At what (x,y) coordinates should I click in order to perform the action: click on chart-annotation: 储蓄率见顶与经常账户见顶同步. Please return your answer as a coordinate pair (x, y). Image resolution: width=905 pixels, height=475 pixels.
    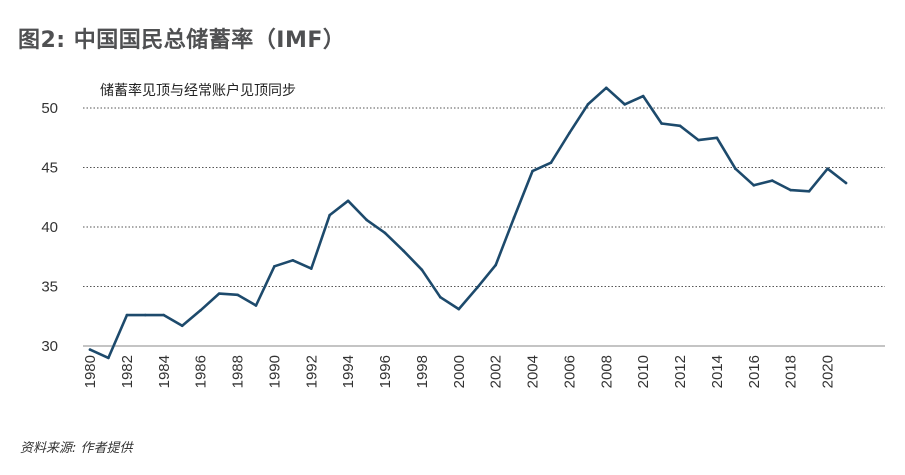
    Looking at the image, I should click on (198, 90).